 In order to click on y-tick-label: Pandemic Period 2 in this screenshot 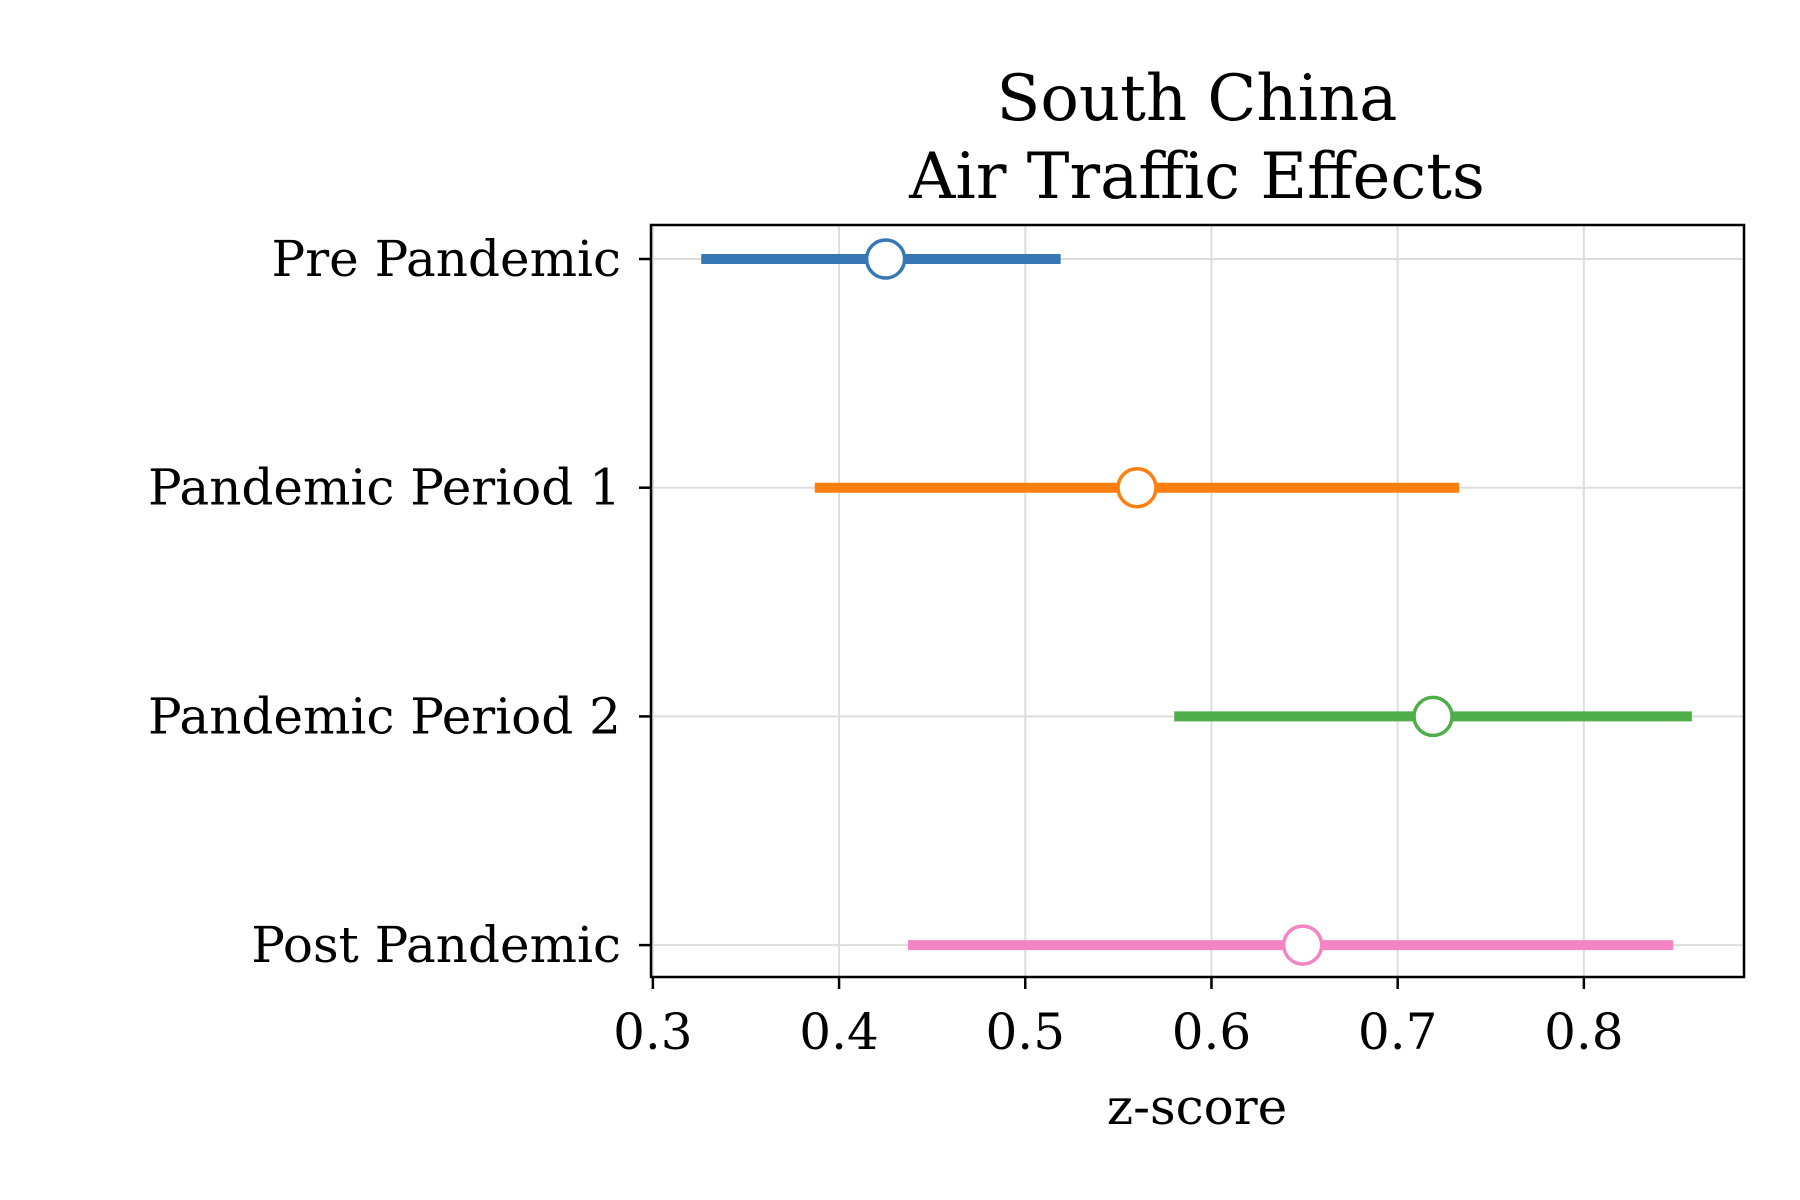, I will do `click(384, 716)`.